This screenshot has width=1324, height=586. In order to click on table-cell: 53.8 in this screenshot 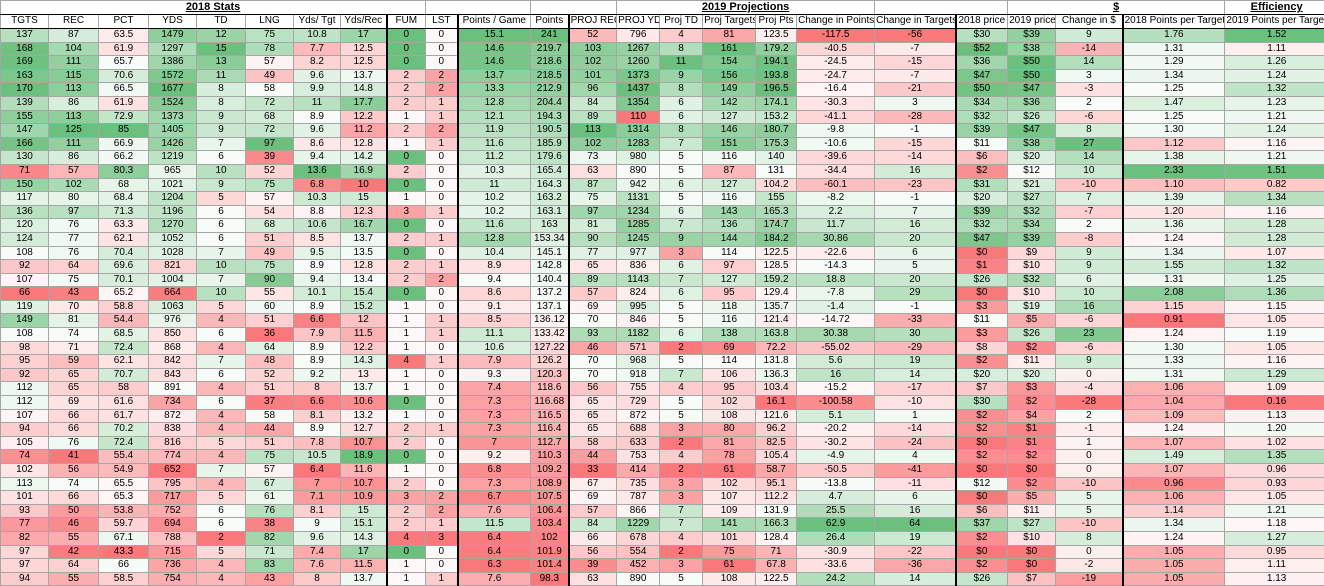, I will do `click(124, 511)`.